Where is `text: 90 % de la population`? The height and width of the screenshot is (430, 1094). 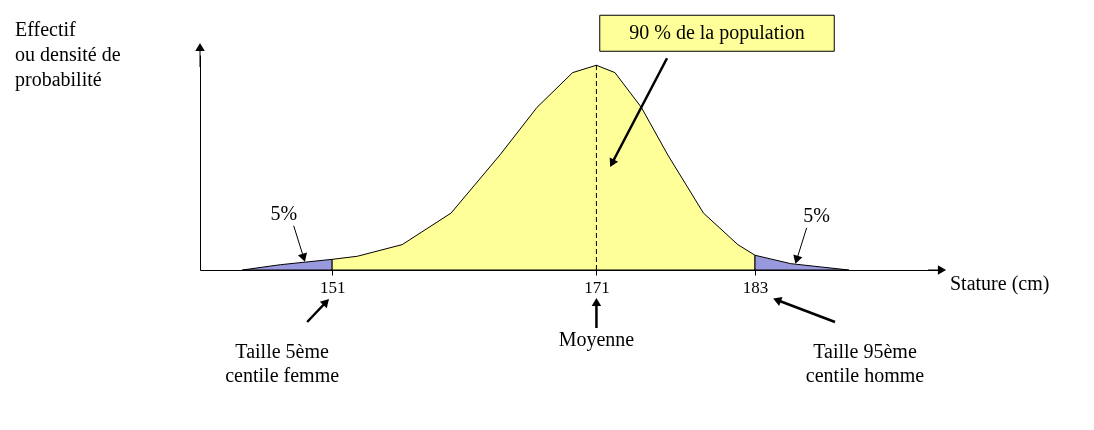 text: 90 % de la population is located at coordinates (717, 33).